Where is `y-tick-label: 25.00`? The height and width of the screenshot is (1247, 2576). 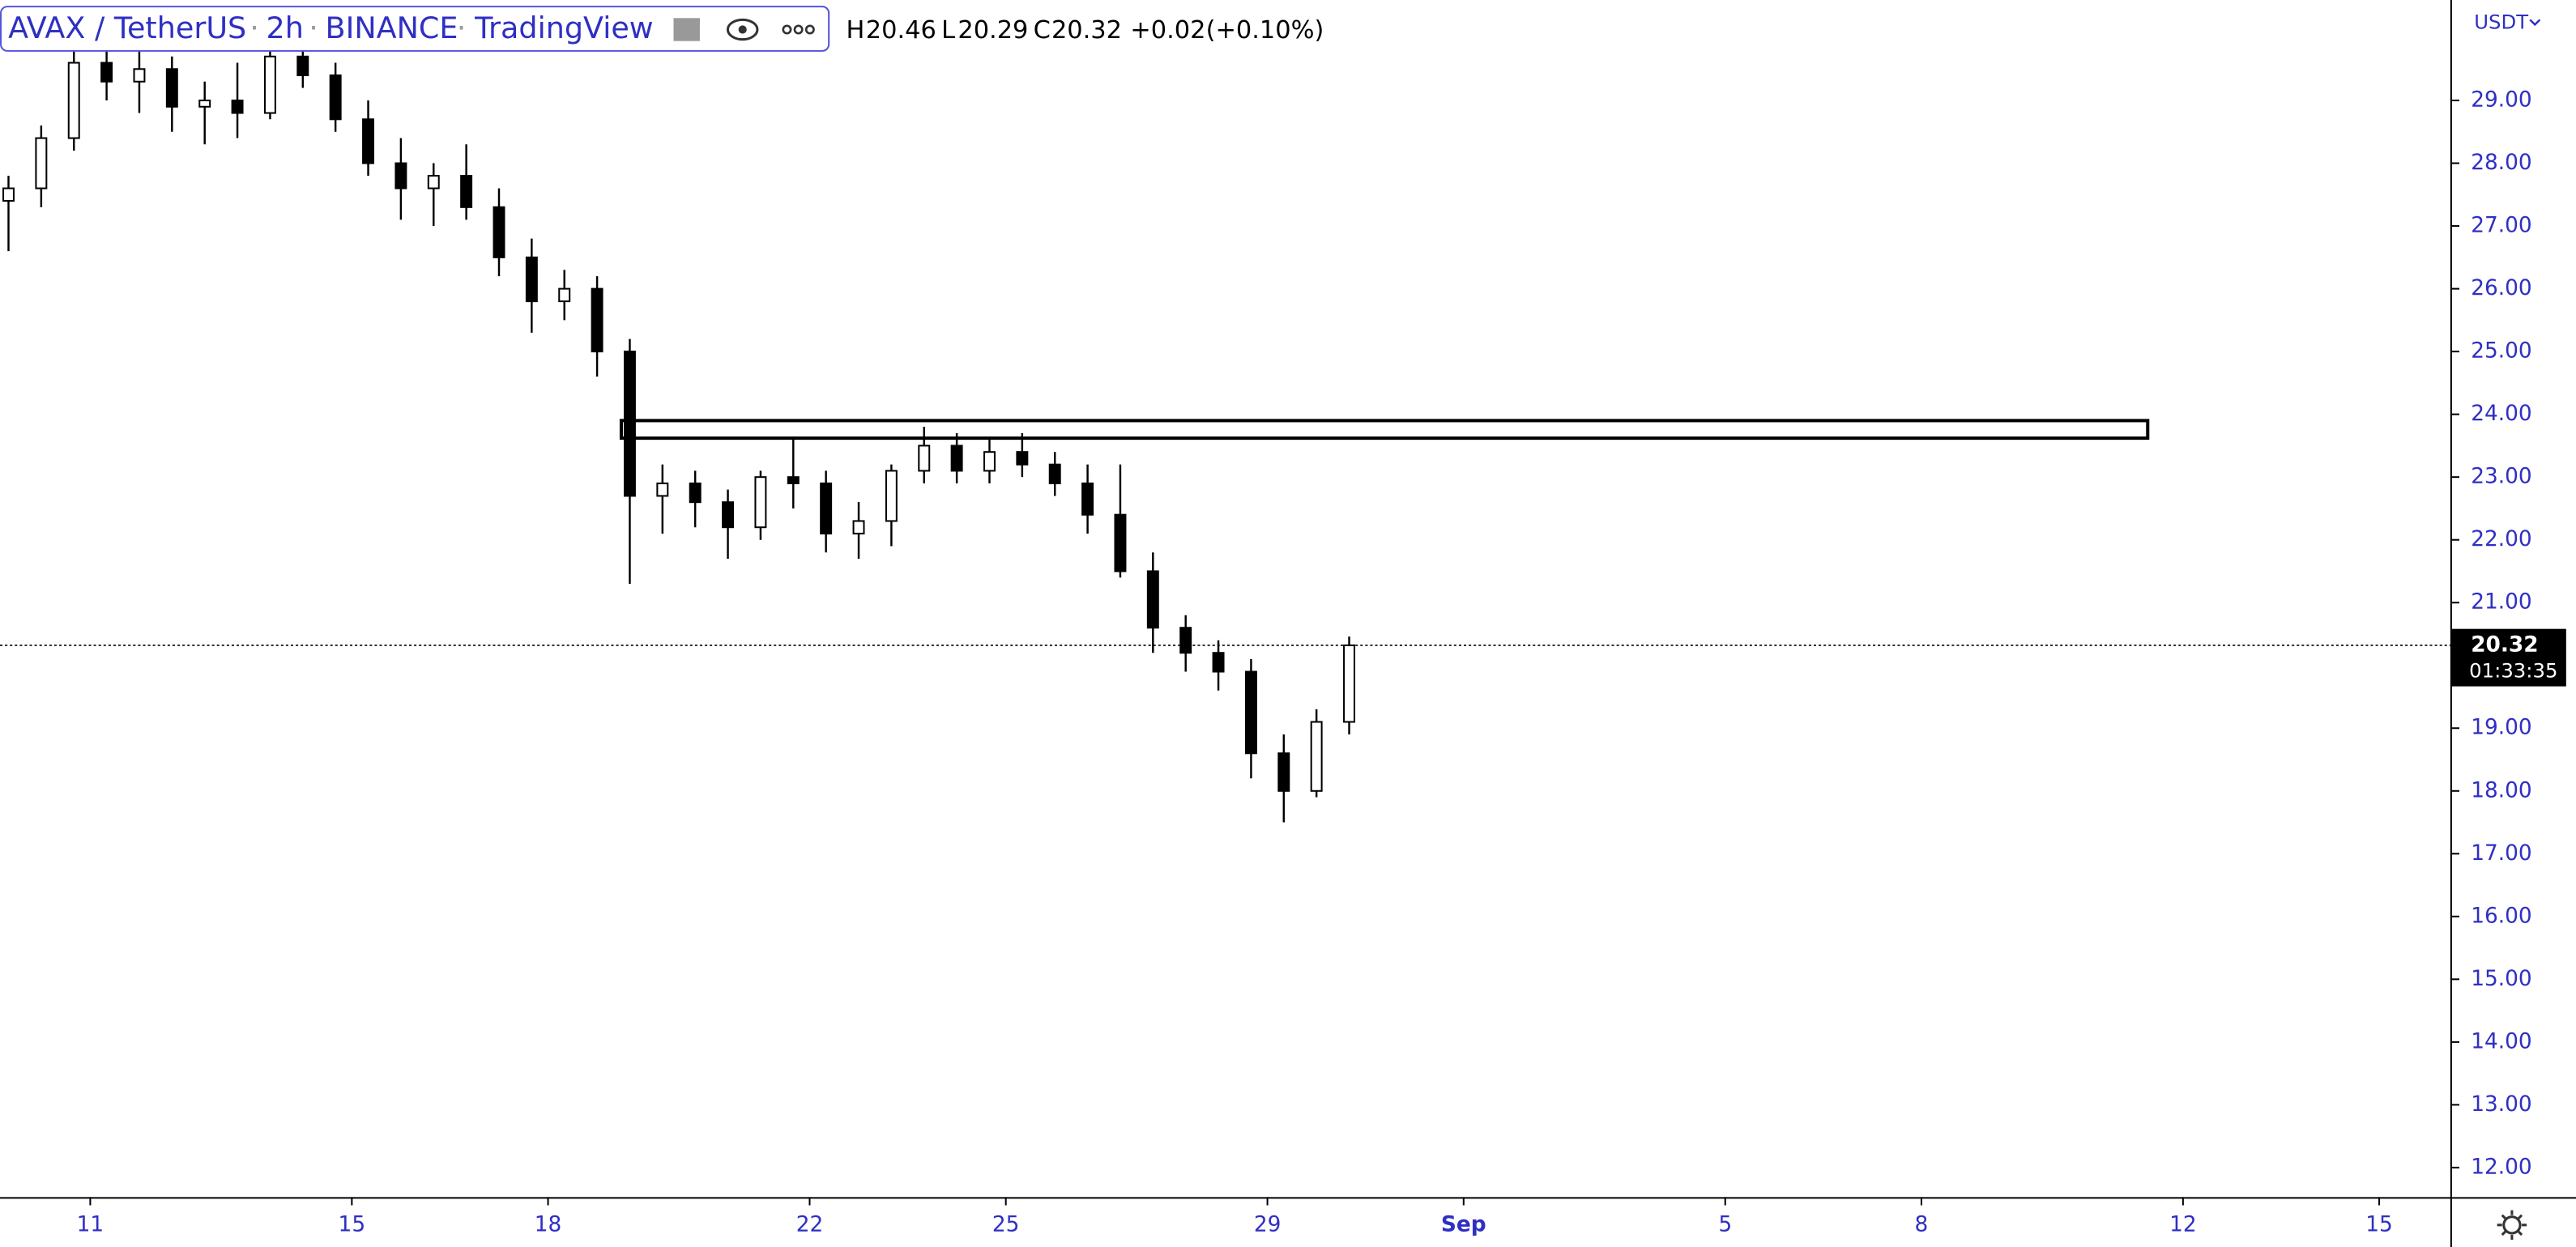
y-tick-label: 25.00 is located at coordinates (2501, 351).